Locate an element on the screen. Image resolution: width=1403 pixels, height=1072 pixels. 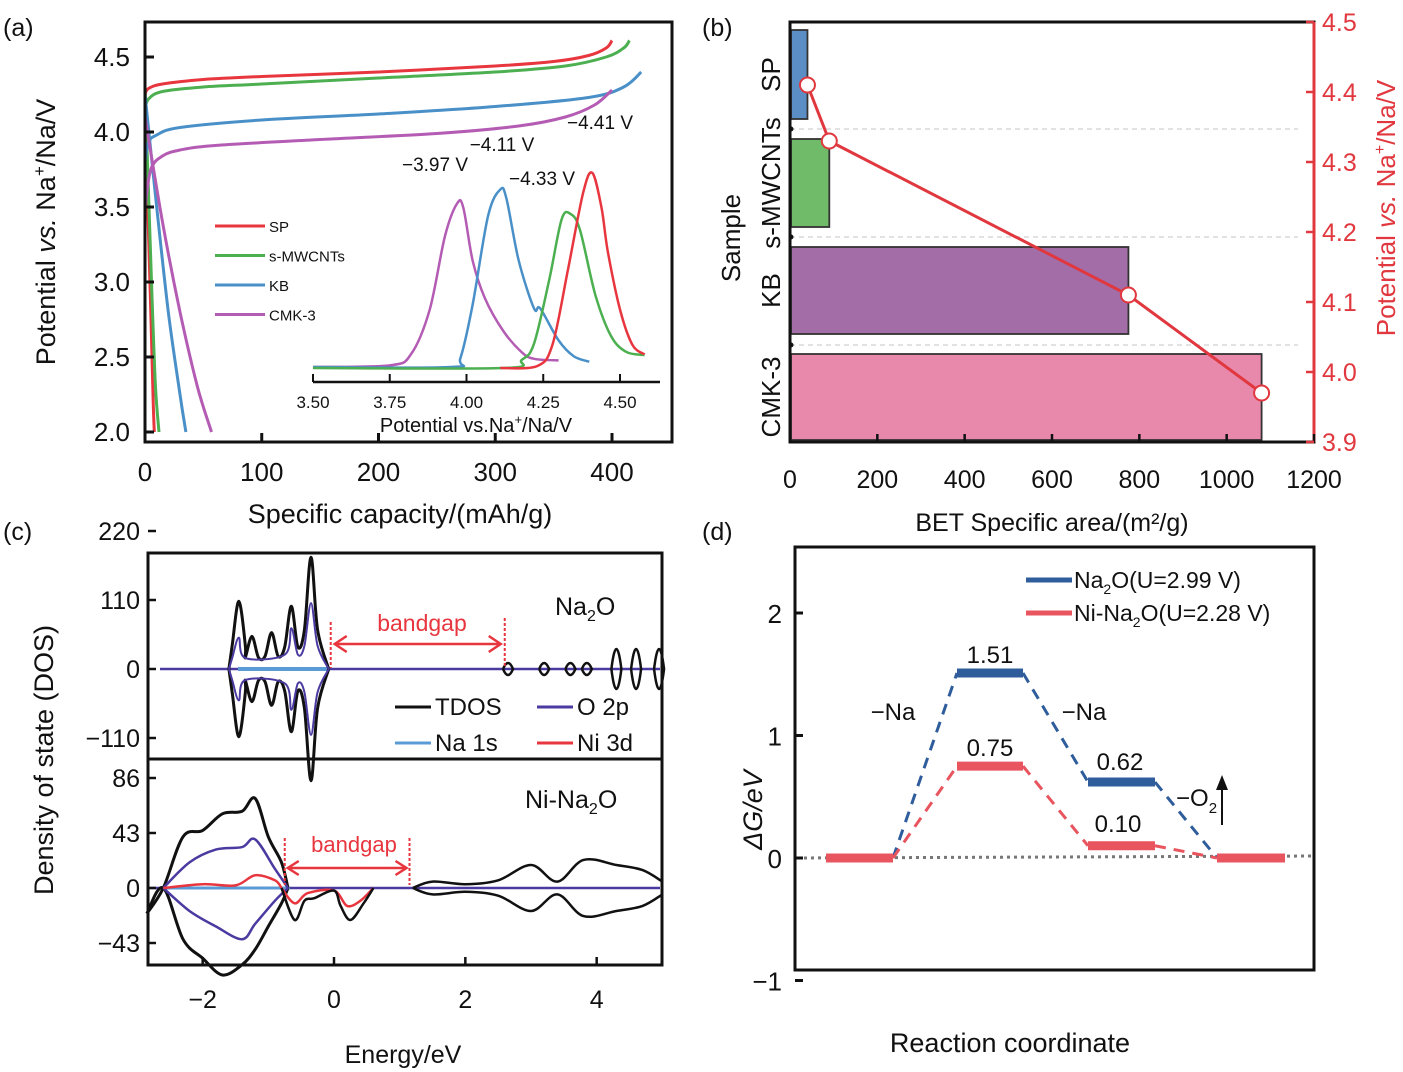
potential-marker-kb is located at coordinates (1128, 295).